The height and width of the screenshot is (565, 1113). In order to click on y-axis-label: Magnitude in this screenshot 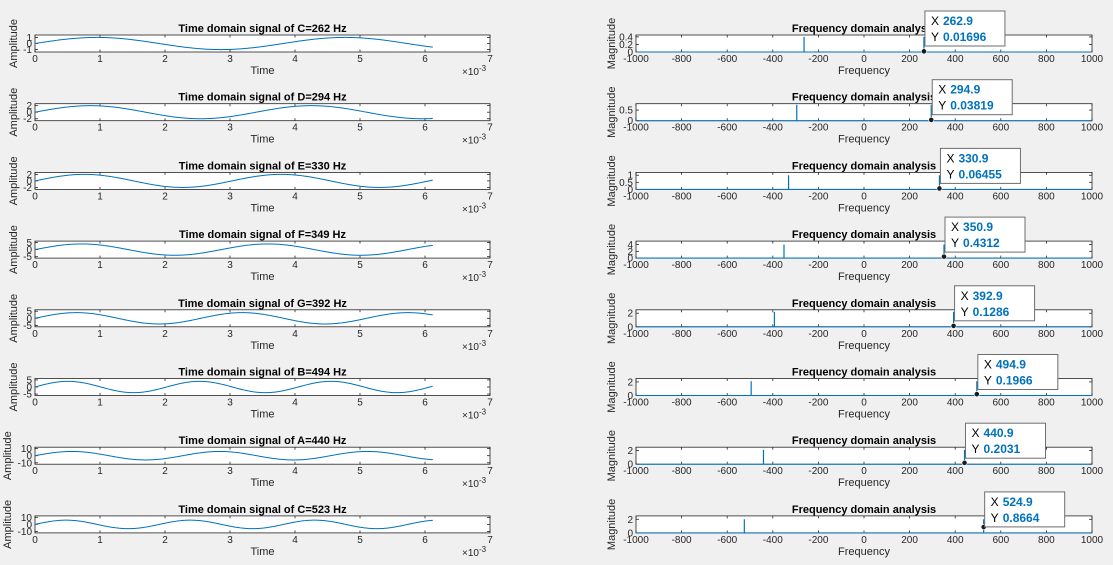, I will do `click(612, 318)`.